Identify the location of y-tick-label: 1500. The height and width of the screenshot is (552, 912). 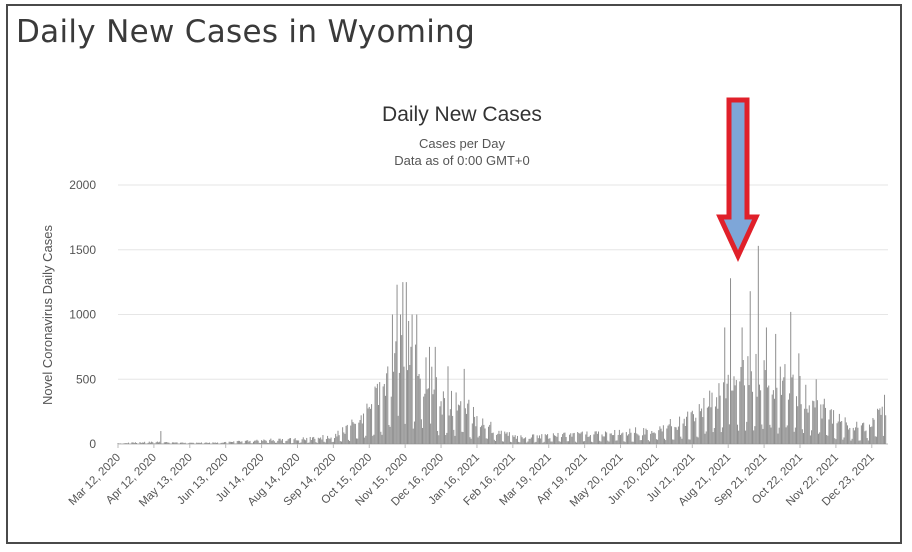
(82, 250).